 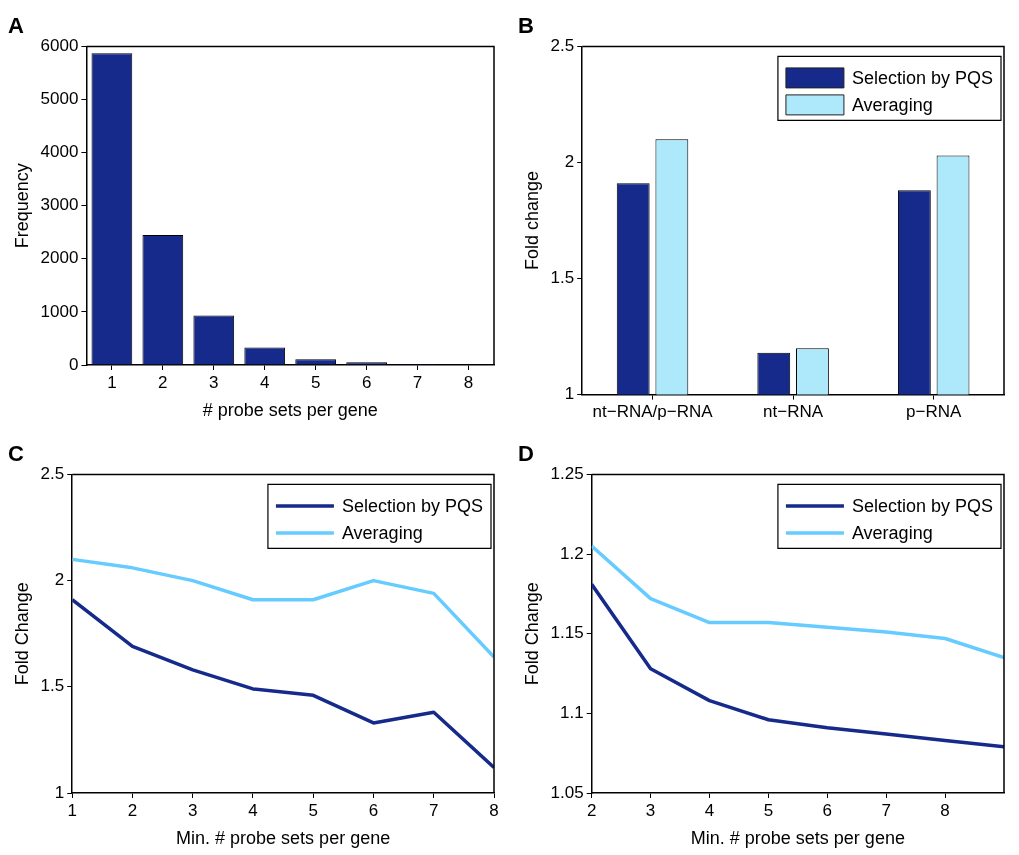 I want to click on chart-title: D, so click(x=526, y=454).